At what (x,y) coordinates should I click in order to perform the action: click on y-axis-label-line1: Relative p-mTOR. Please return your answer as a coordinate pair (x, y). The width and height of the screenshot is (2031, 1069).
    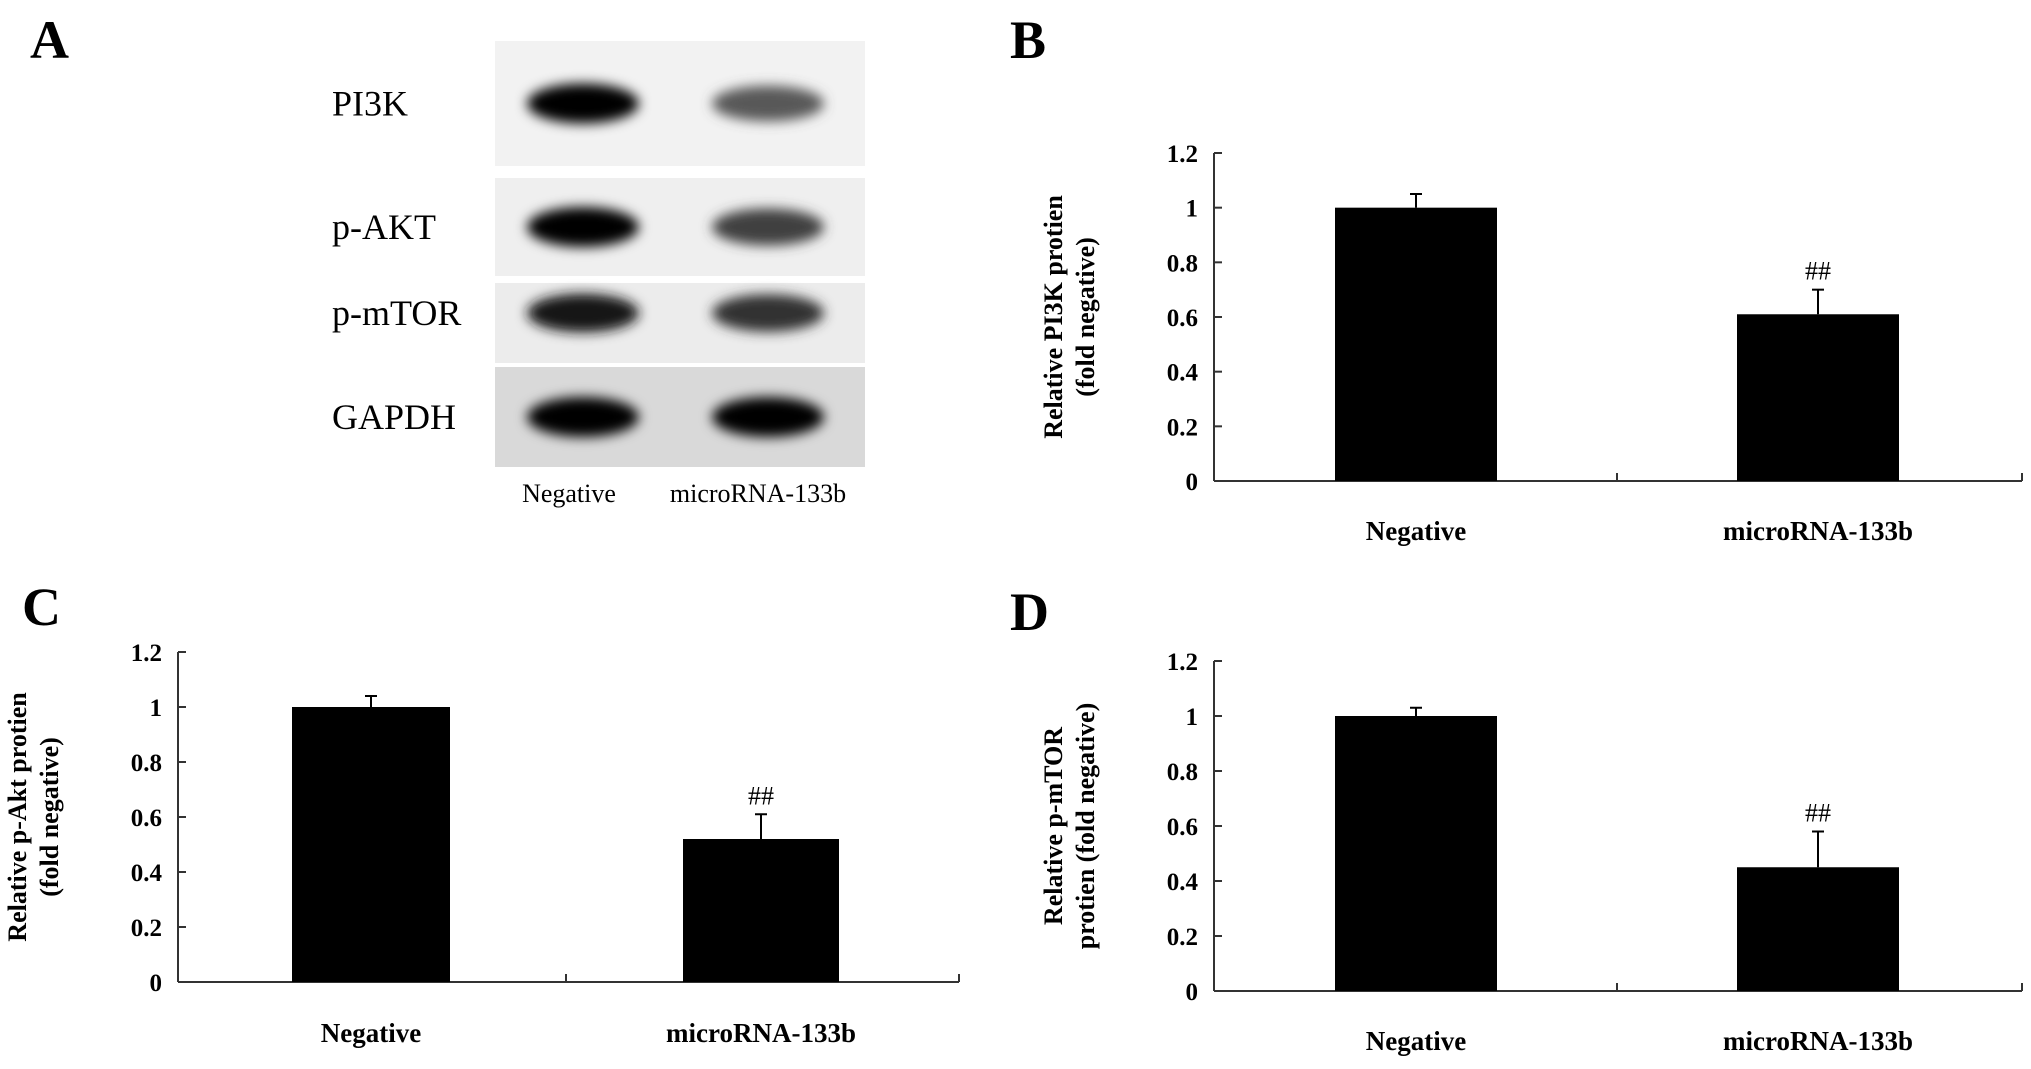
    Looking at the image, I should click on (1053, 826).